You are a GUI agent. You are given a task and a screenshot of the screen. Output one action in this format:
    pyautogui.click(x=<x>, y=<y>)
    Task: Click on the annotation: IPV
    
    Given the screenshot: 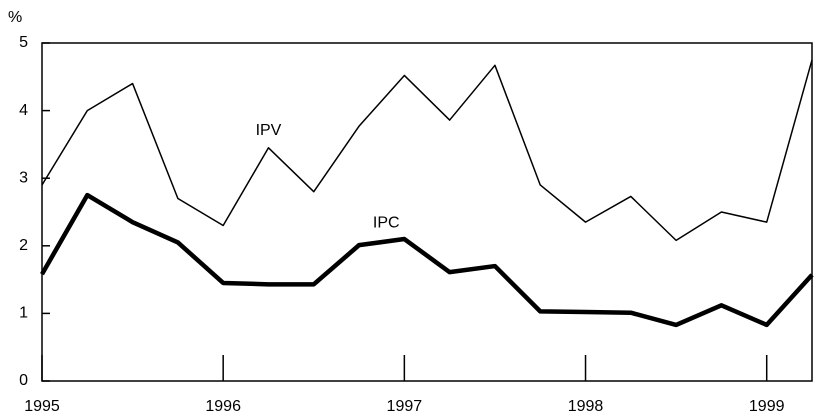 What is the action you would take?
    pyautogui.click(x=269, y=130)
    